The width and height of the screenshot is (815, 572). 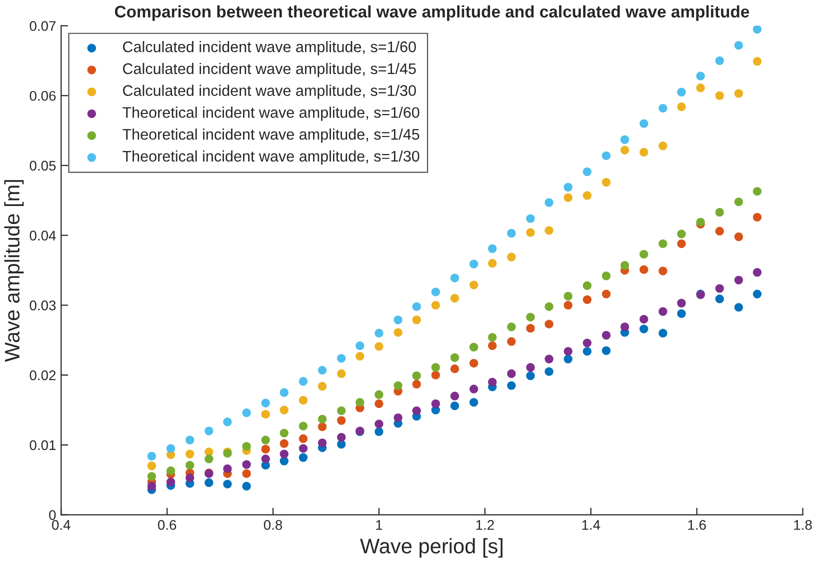 I want to click on y-tick-label: 0.03, so click(x=43, y=305).